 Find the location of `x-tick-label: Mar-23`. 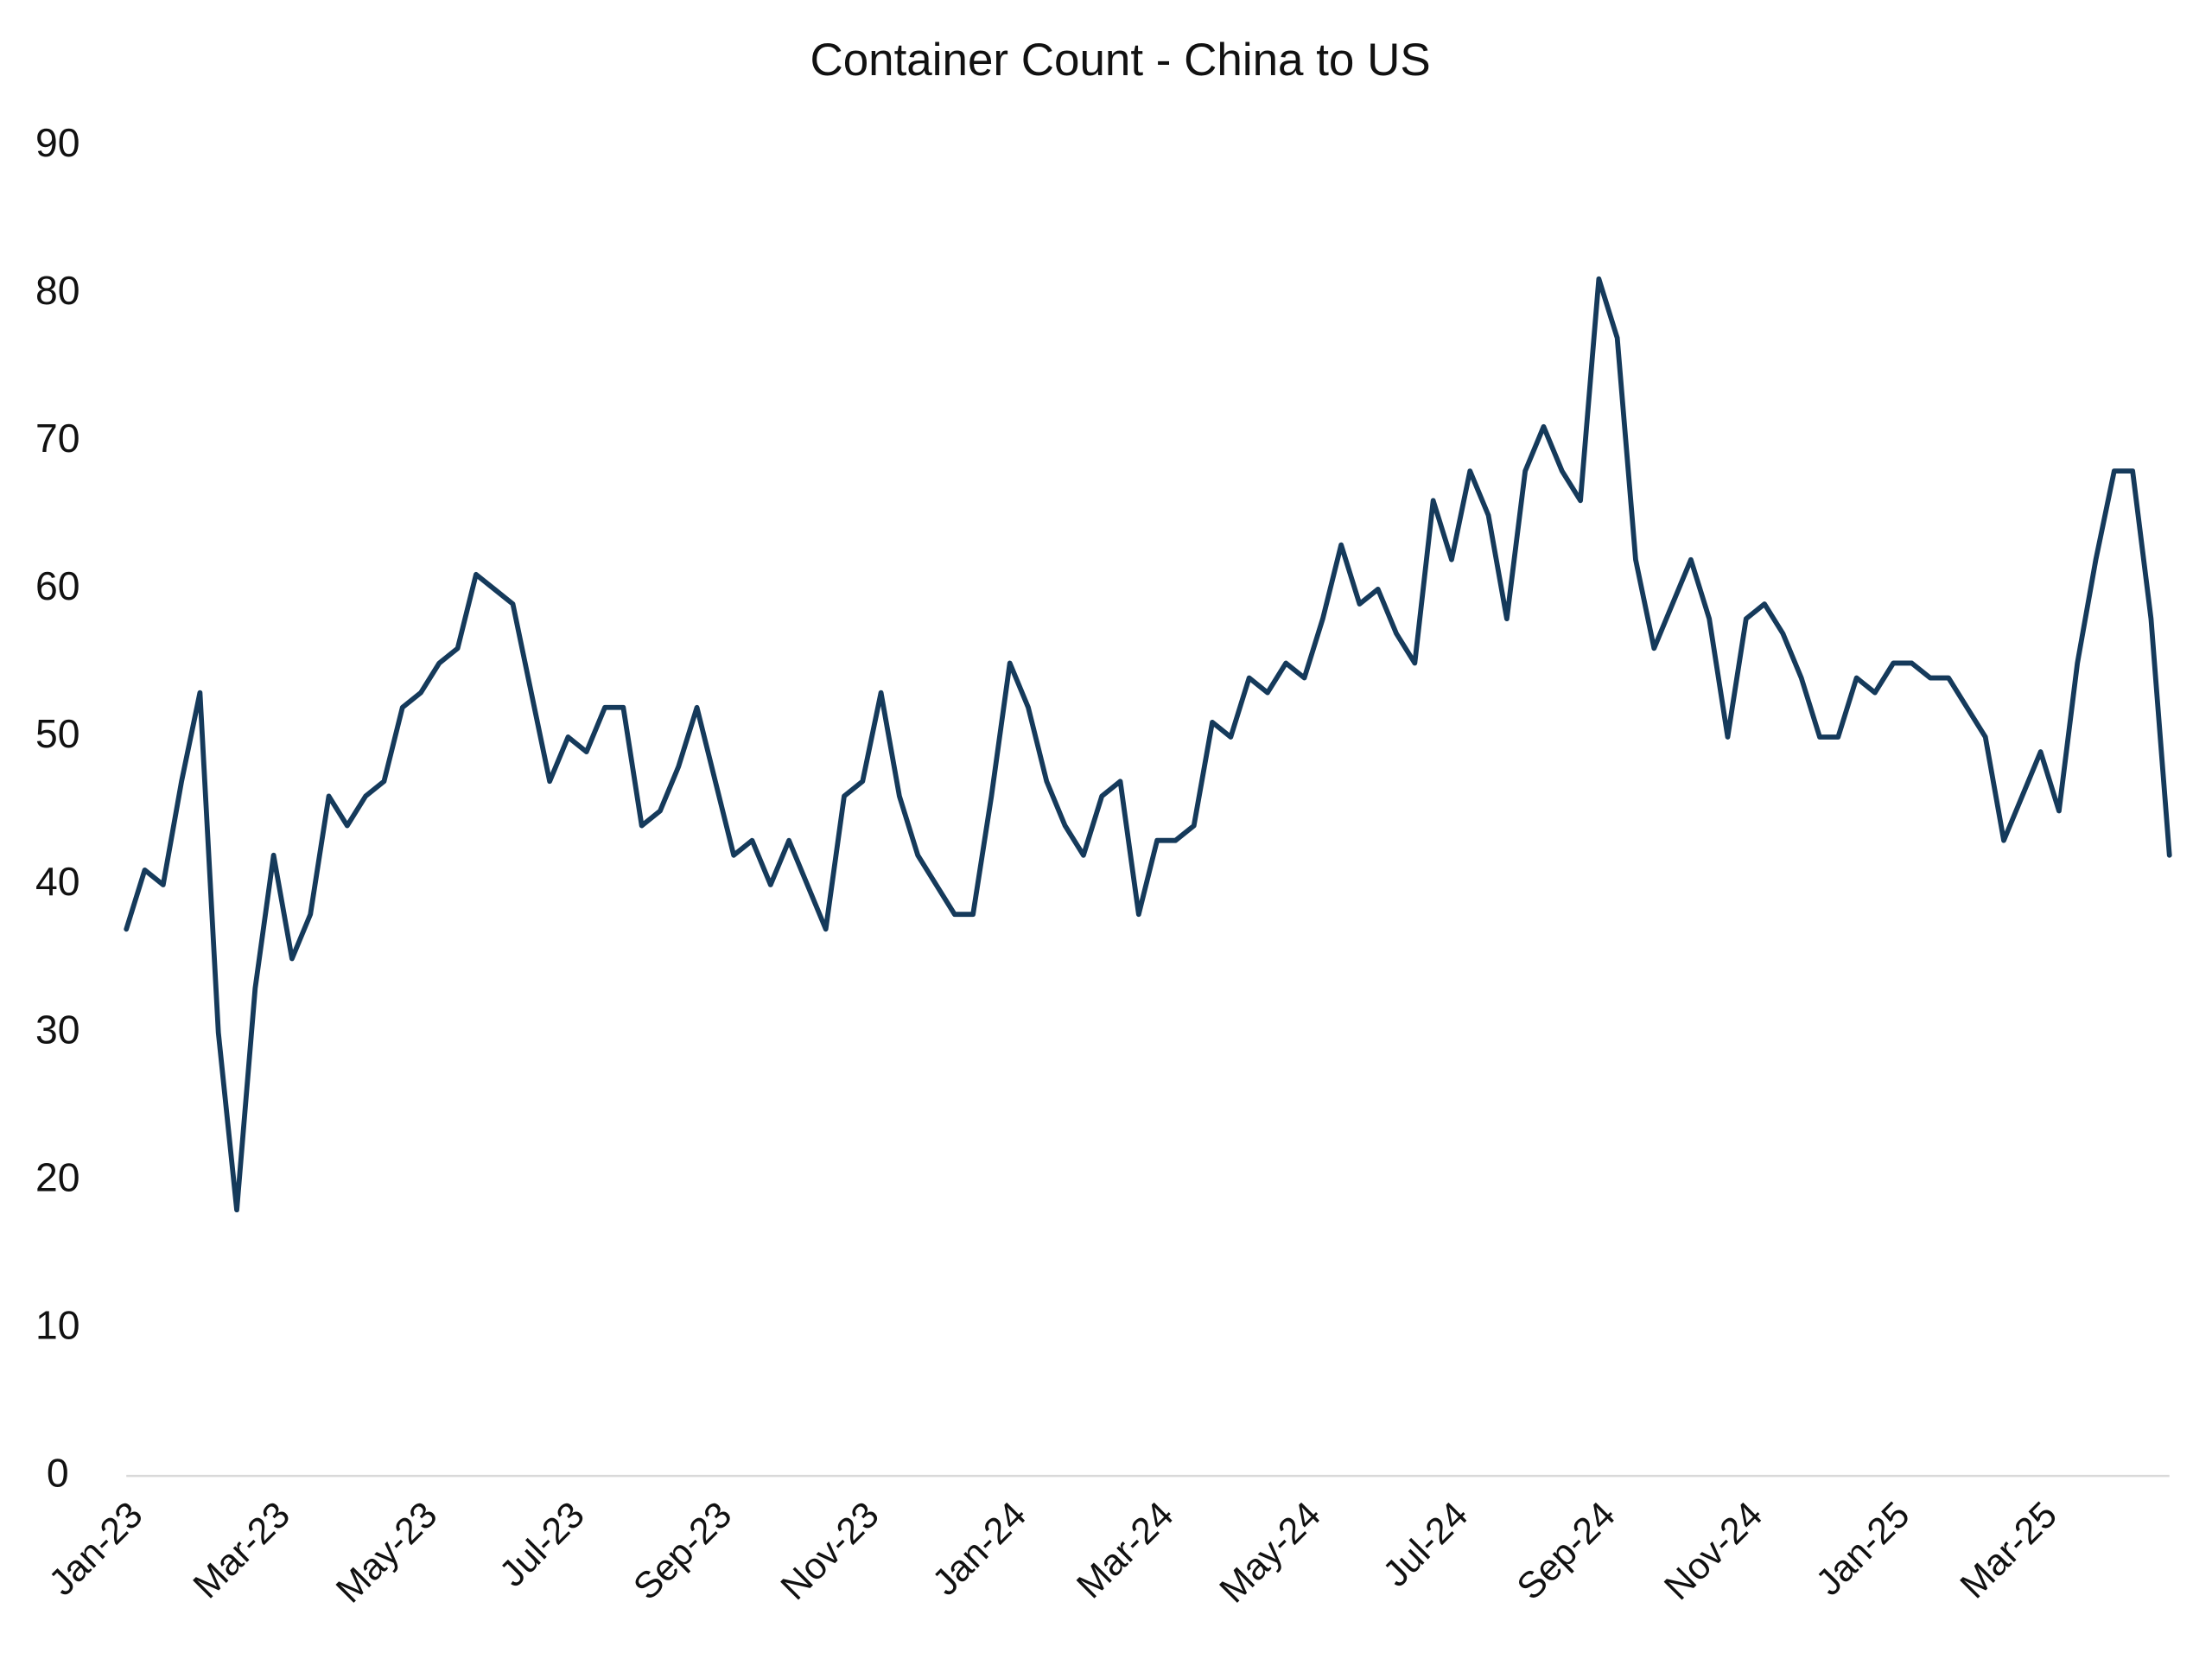

x-tick-label: Mar-23 is located at coordinates (242, 1550).